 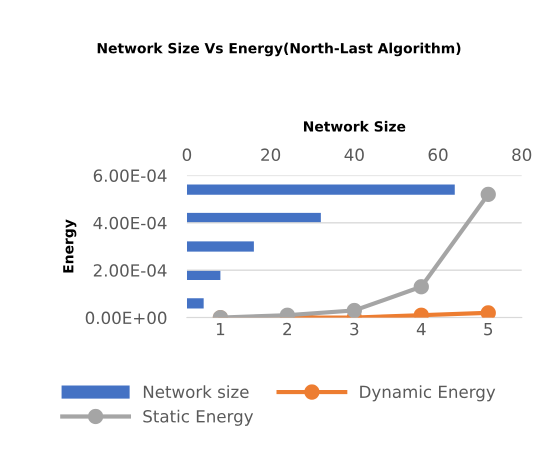 I want to click on y-tick-label: 6.00E-04, so click(x=130, y=175).